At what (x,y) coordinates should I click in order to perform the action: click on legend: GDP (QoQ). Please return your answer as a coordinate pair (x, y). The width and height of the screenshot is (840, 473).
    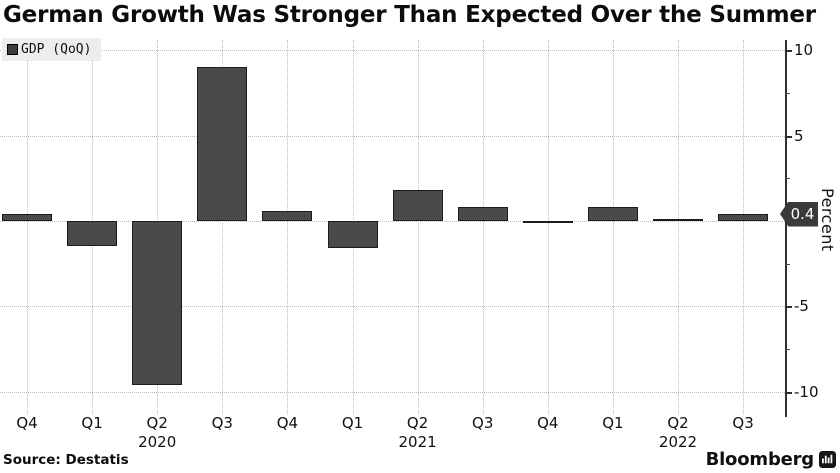
    Looking at the image, I should click on (52, 49).